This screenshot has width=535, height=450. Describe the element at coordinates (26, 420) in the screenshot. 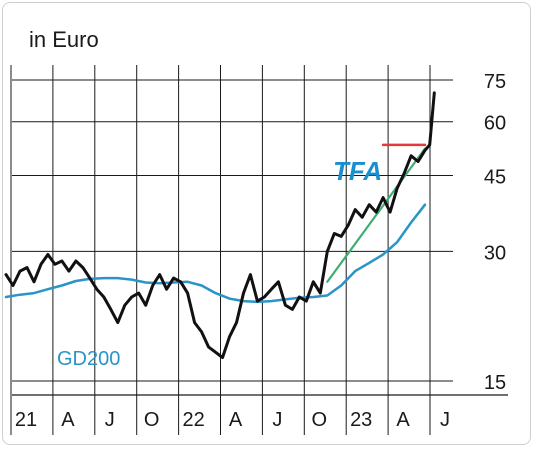

I see `x-tick-label: 21` at that location.